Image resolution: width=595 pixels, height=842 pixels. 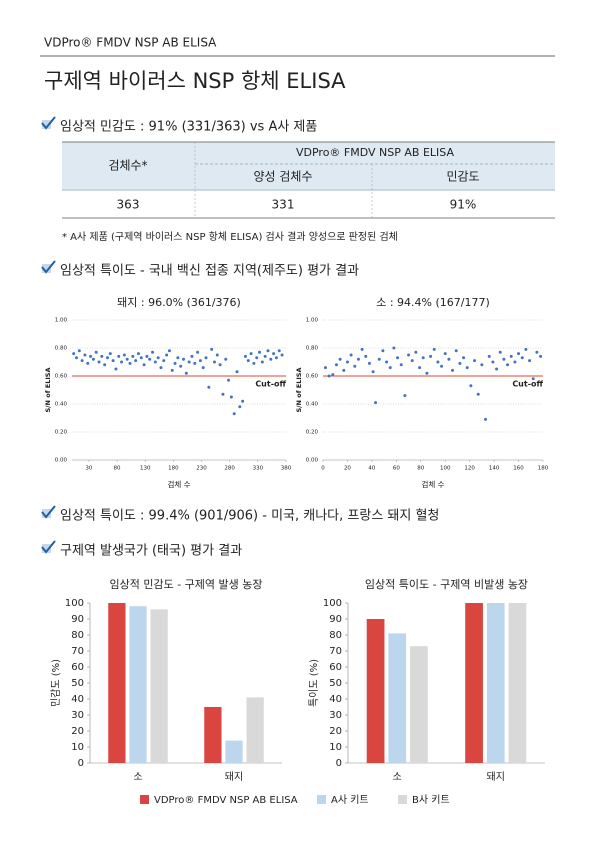 What do you see at coordinates (178, 484) in the screenshot?
I see `x-axis-label: 검체 수` at bounding box center [178, 484].